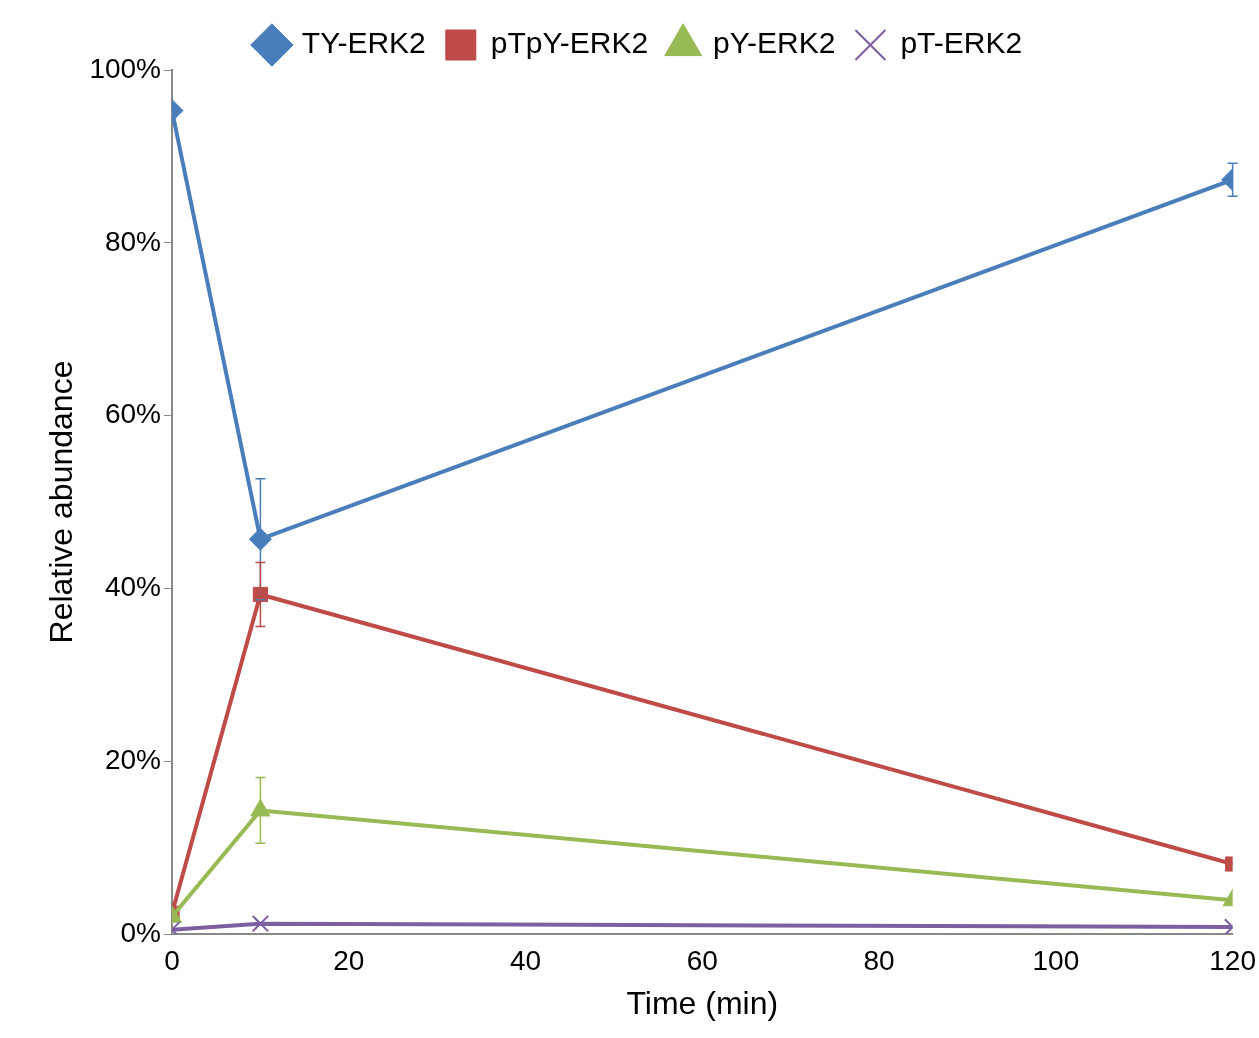  I want to click on y-axis-title: Relative abundance, so click(61, 502).